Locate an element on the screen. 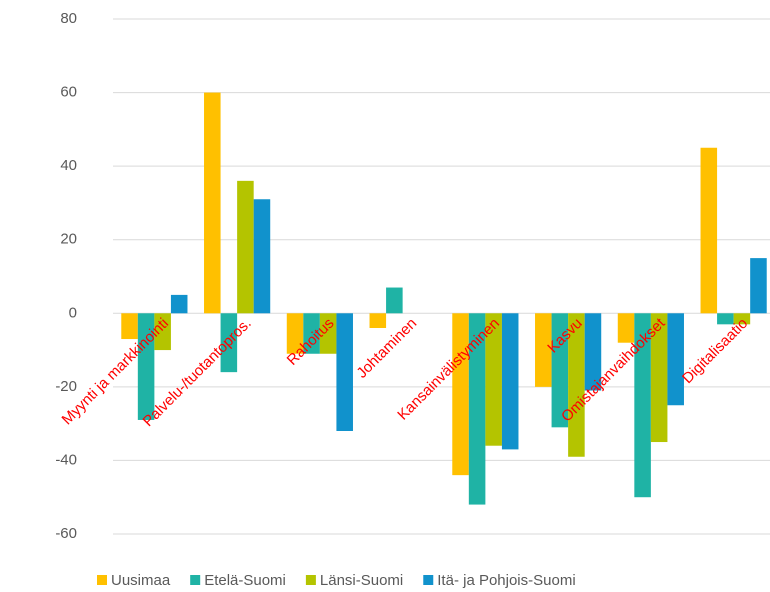 The width and height of the screenshot is (770, 592). y-tick-label: -20 is located at coordinates (66, 386).